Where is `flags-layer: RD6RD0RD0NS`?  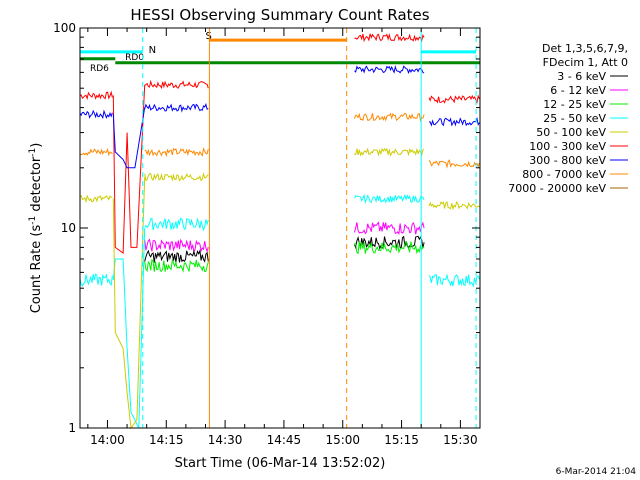
flags-layer: RD6RD0RD0NS is located at coordinates (280, 52).